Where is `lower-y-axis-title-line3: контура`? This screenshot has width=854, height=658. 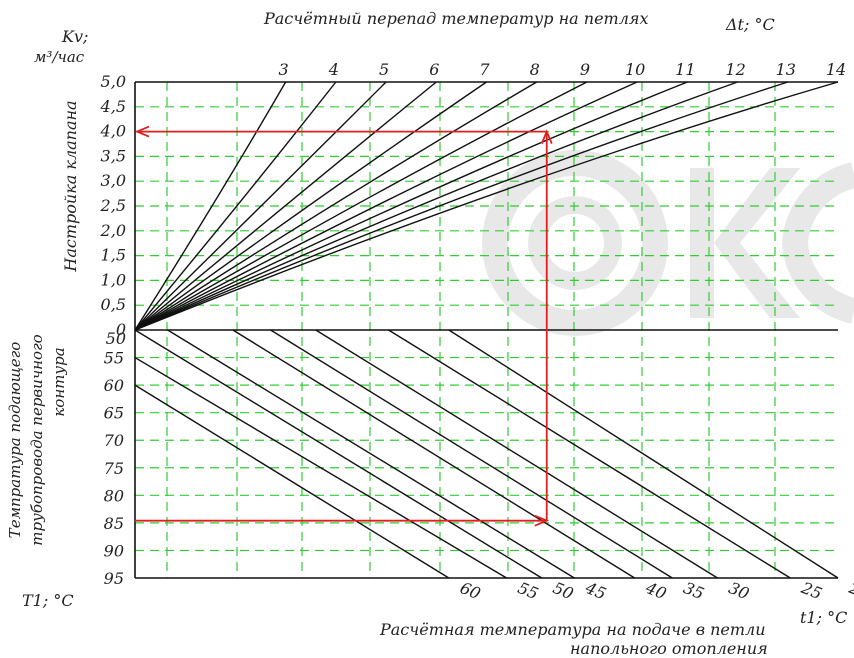 lower-y-axis-title-line3: контура is located at coordinates (59, 381).